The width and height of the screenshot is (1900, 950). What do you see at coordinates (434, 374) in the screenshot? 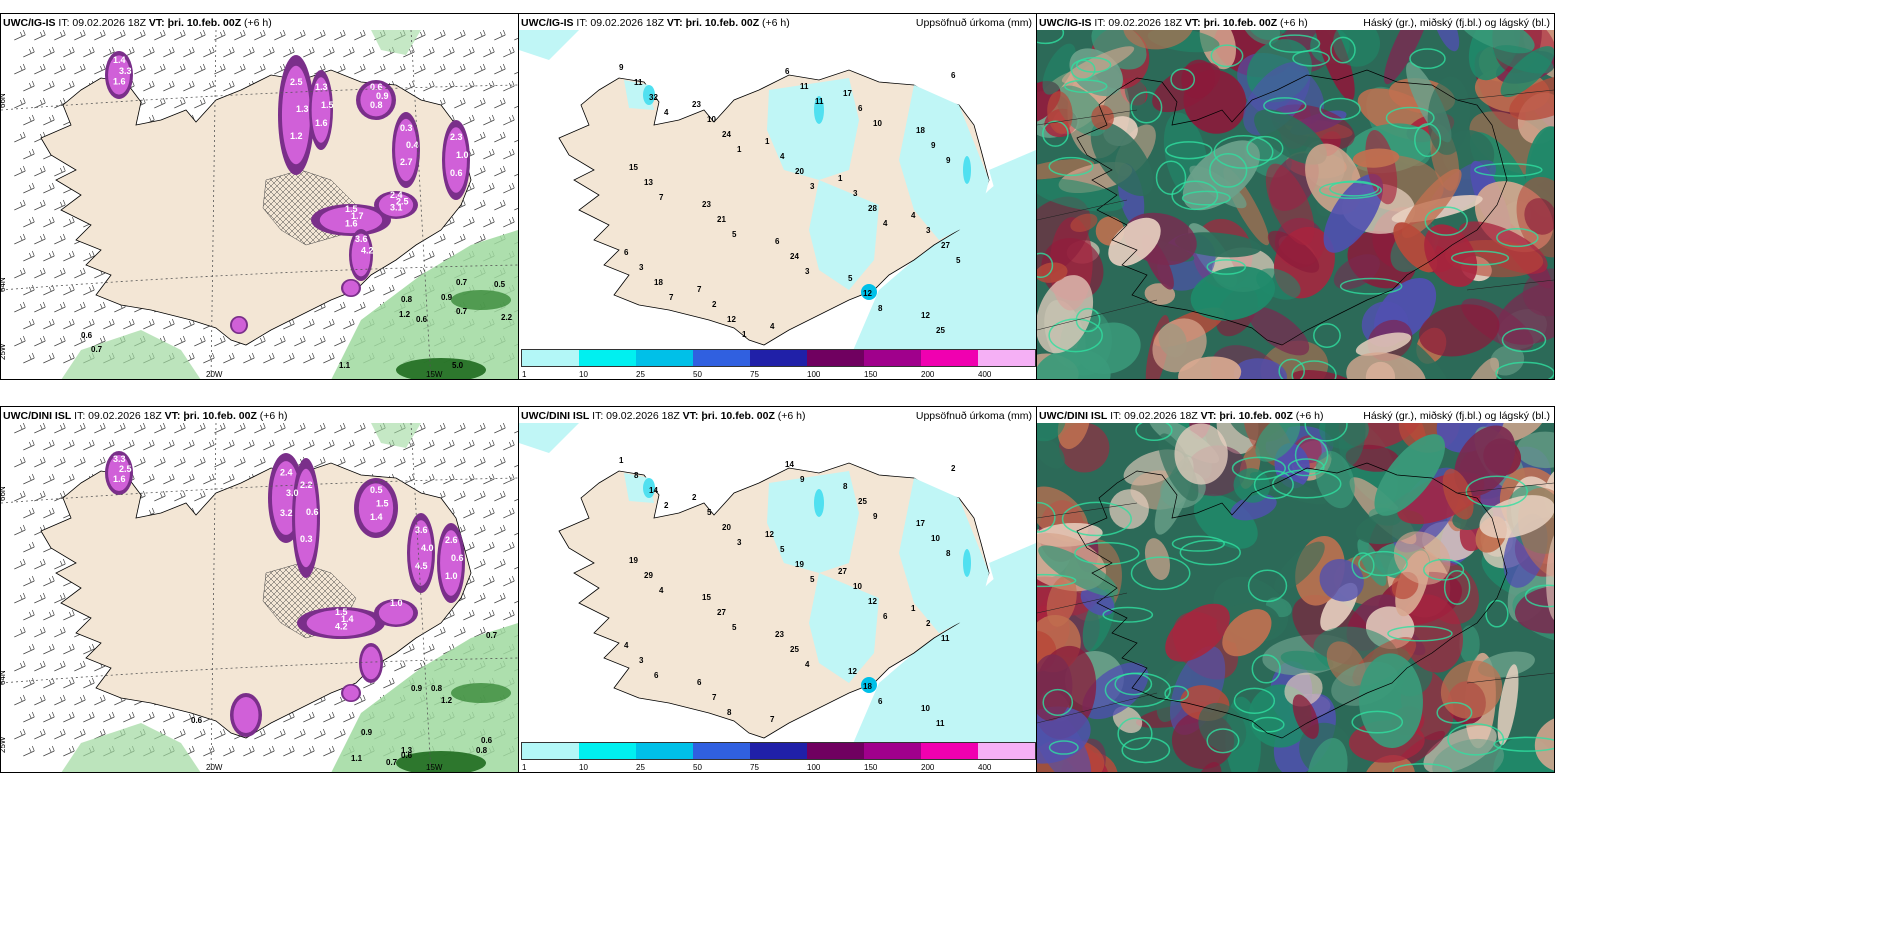
I see `lon-label: 15W` at bounding box center [434, 374].